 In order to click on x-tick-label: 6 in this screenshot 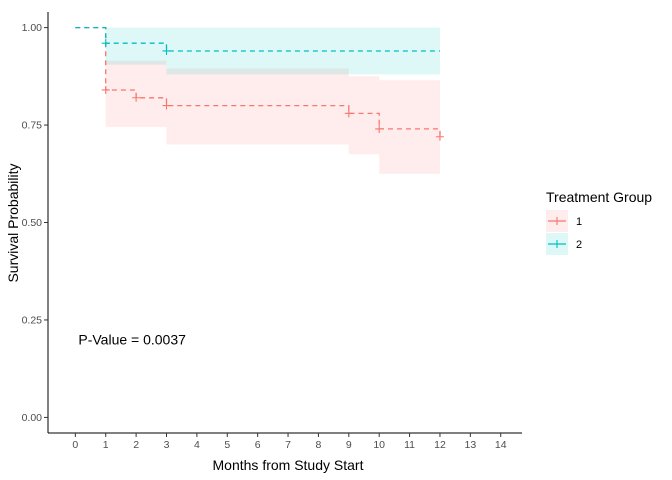, I will do `click(258, 445)`.